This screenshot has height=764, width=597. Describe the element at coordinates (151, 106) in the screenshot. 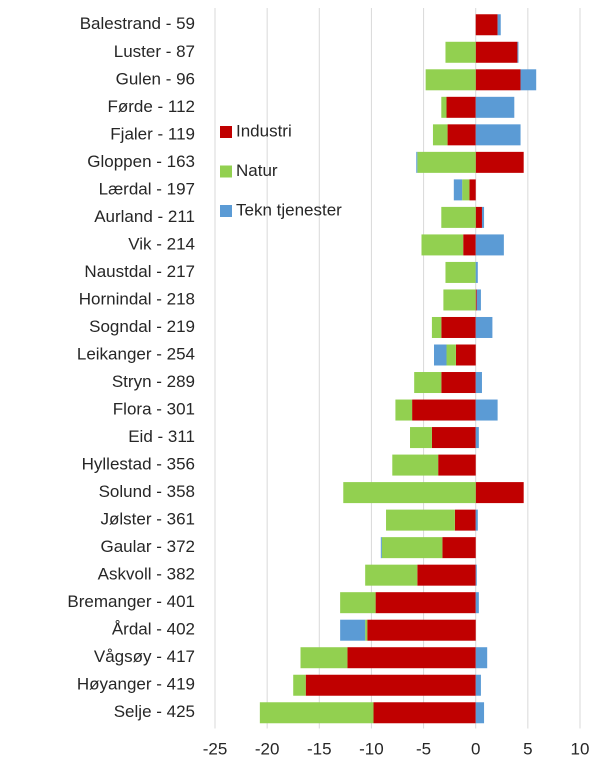

I see `y-tick-label: Førde - 112` at that location.